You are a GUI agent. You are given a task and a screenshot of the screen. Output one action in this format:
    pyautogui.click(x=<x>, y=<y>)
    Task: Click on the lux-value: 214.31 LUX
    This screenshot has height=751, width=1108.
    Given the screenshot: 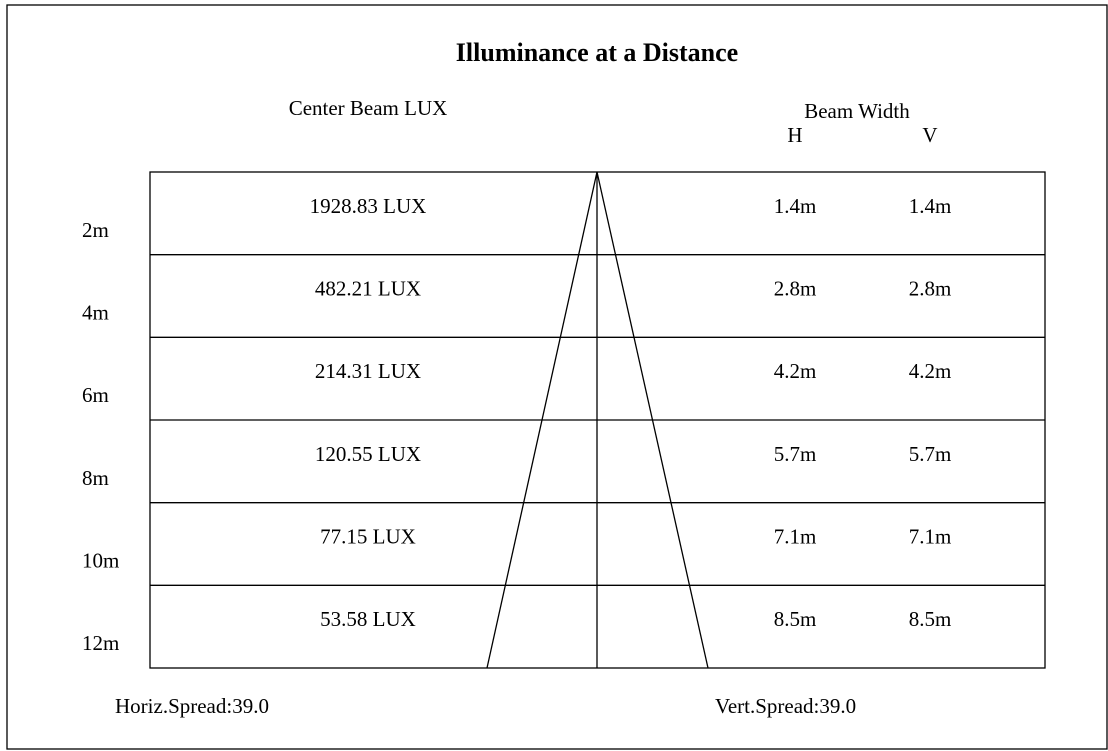 What is the action you would take?
    pyautogui.click(x=368, y=371)
    